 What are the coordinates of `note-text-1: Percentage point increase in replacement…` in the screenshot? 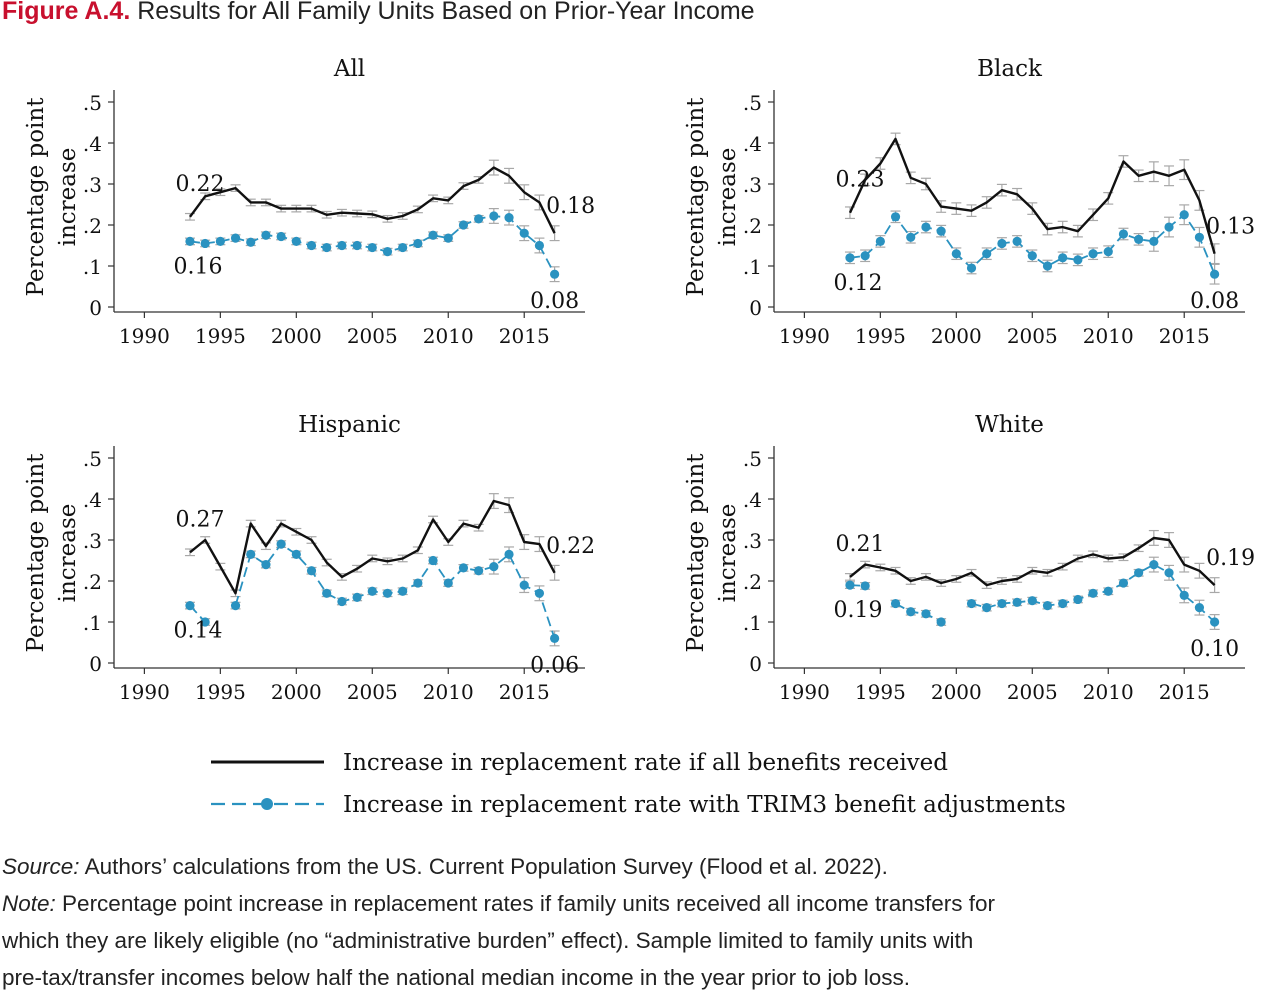 It's located at (528, 903).